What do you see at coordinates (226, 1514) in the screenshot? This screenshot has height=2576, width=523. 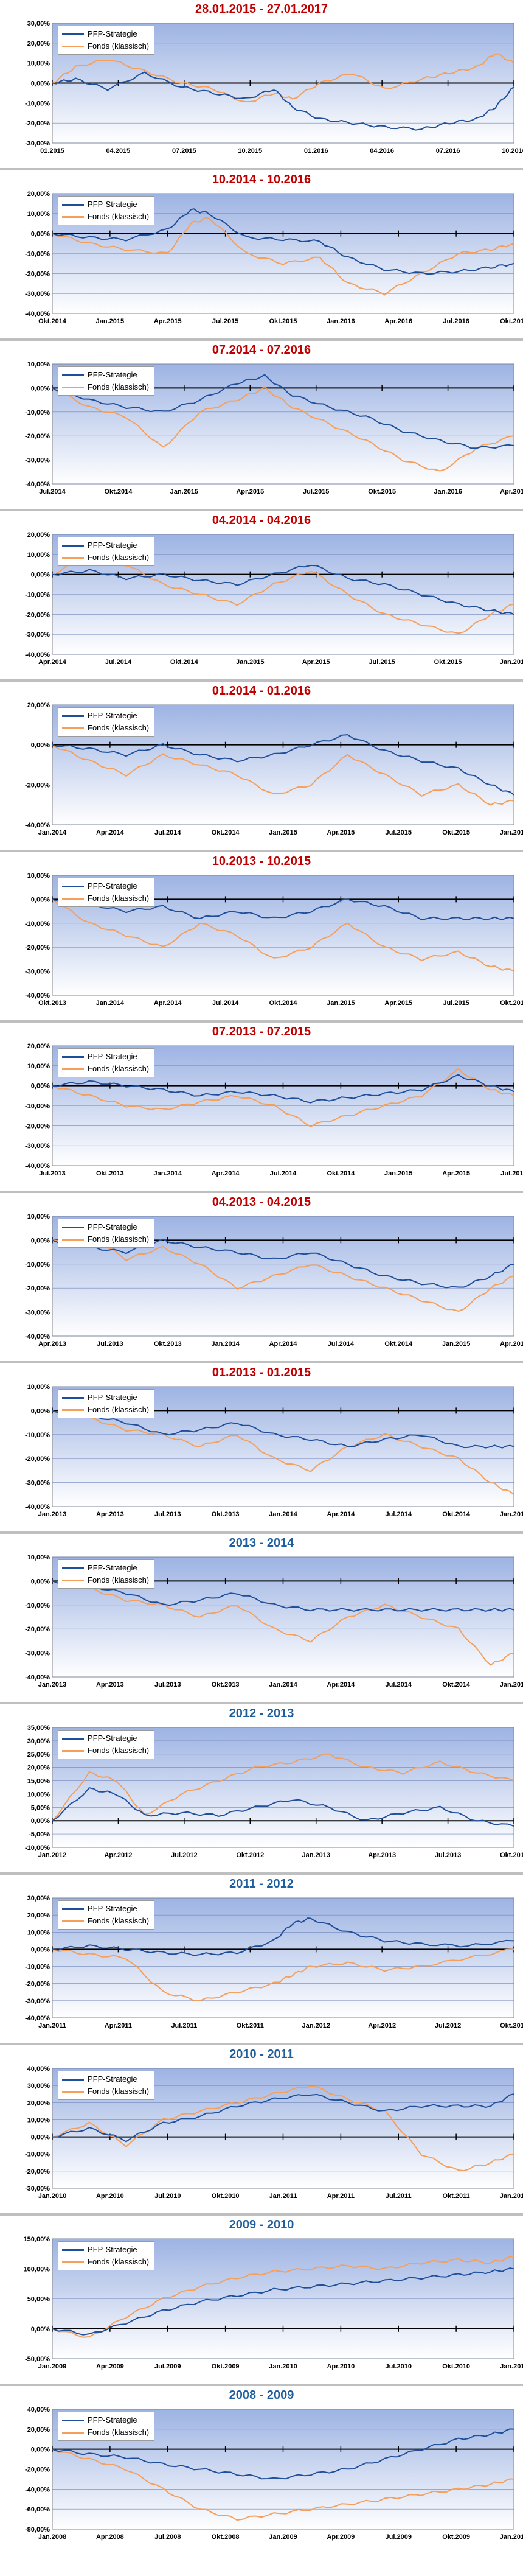 I see `x-tick-label: Okt.2013` at bounding box center [226, 1514].